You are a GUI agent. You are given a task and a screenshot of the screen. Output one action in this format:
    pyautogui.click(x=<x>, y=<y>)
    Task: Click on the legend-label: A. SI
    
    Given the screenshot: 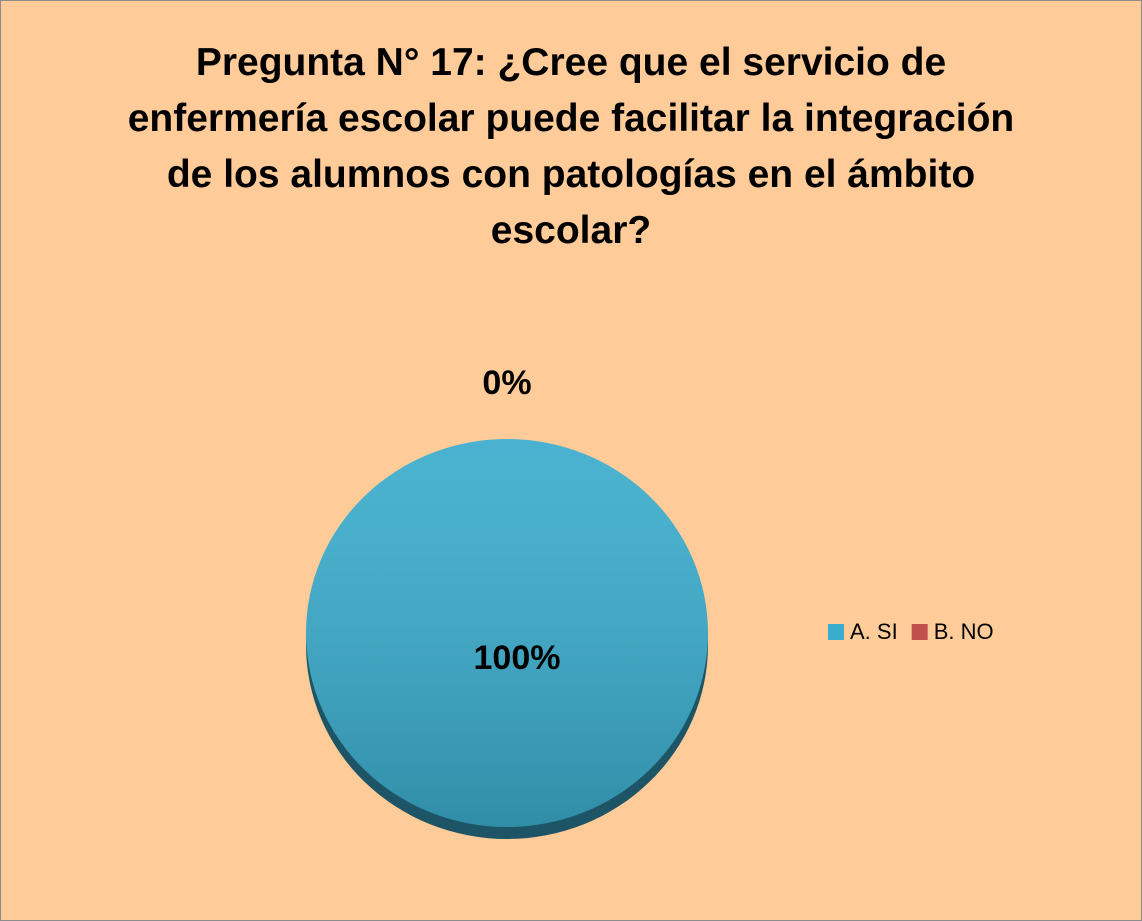 What is the action you would take?
    pyautogui.click(x=874, y=631)
    